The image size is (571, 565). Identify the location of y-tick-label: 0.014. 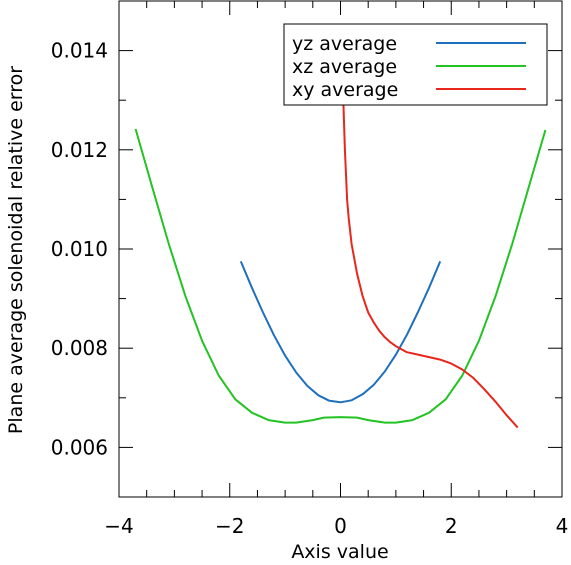
(79, 51).